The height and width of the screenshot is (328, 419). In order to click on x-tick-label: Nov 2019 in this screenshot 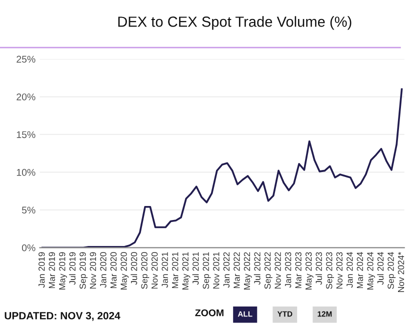, I will do `click(93, 270)`.